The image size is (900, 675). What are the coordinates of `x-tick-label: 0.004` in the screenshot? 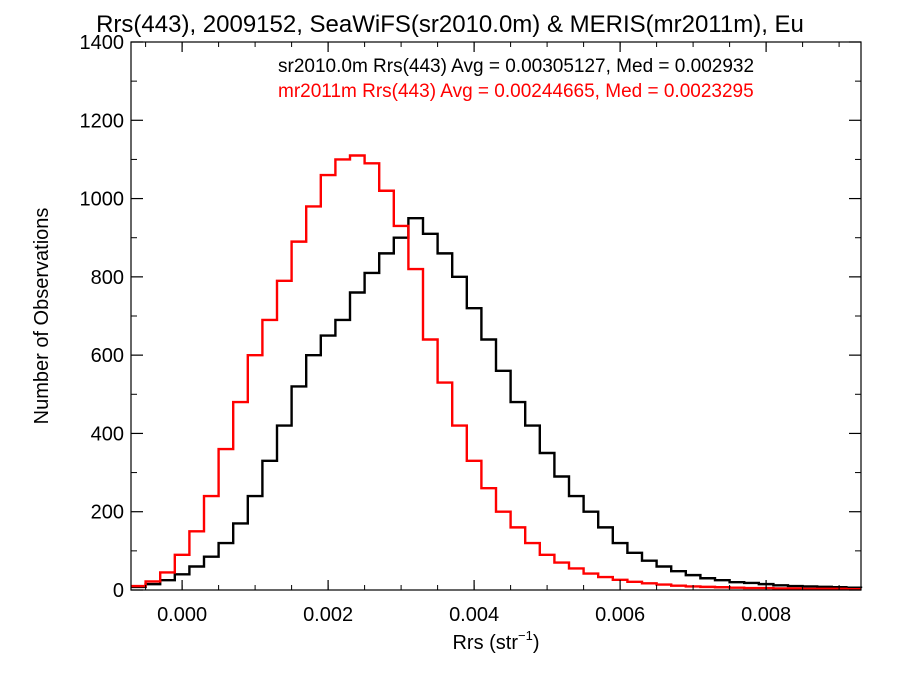 It's located at (474, 615).